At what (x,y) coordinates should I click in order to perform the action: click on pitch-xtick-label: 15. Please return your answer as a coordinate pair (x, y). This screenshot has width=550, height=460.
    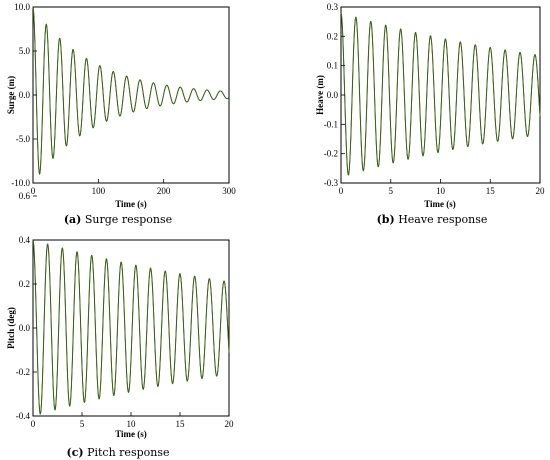
    Looking at the image, I should click on (181, 424).